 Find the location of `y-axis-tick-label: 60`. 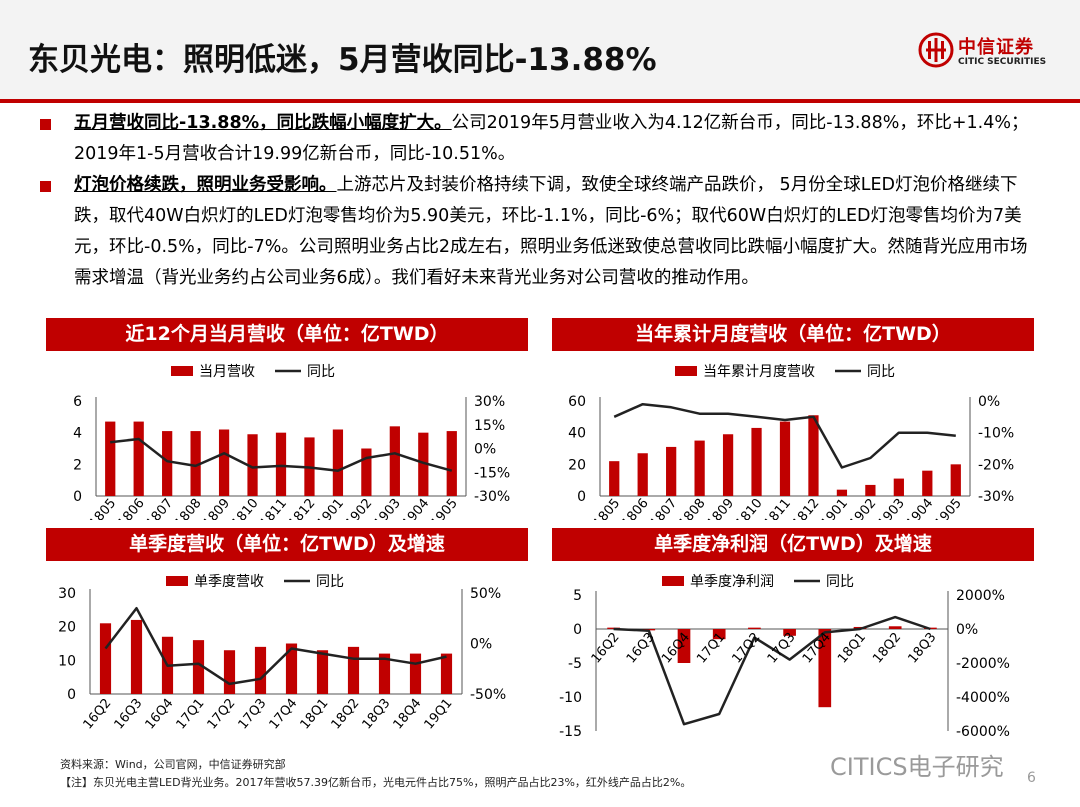

y-axis-tick-label: 60 is located at coordinates (577, 402).